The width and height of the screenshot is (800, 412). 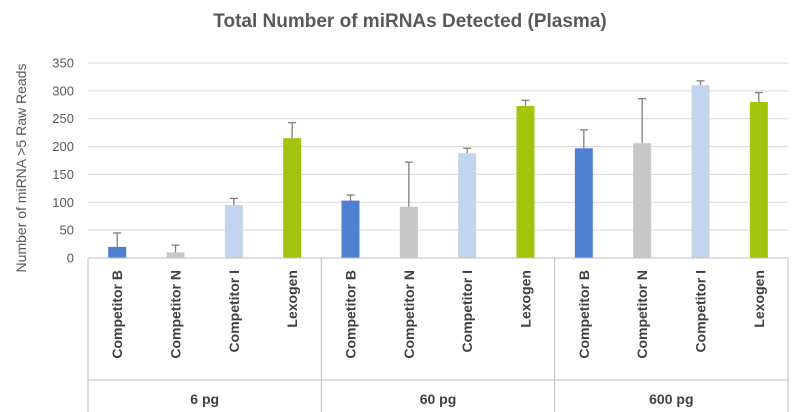 I want to click on y-axis-ticks: 0 50 100 150 200 250 300 350, so click(x=63, y=161).